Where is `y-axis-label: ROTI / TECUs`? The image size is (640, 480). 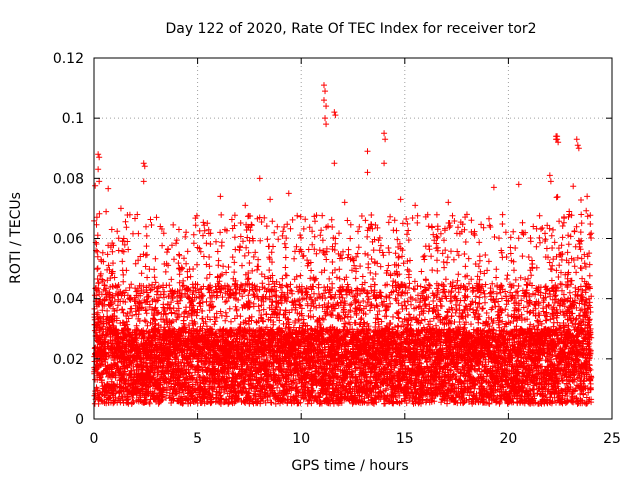 y-axis-label: ROTI / TECUs is located at coordinates (16, 238).